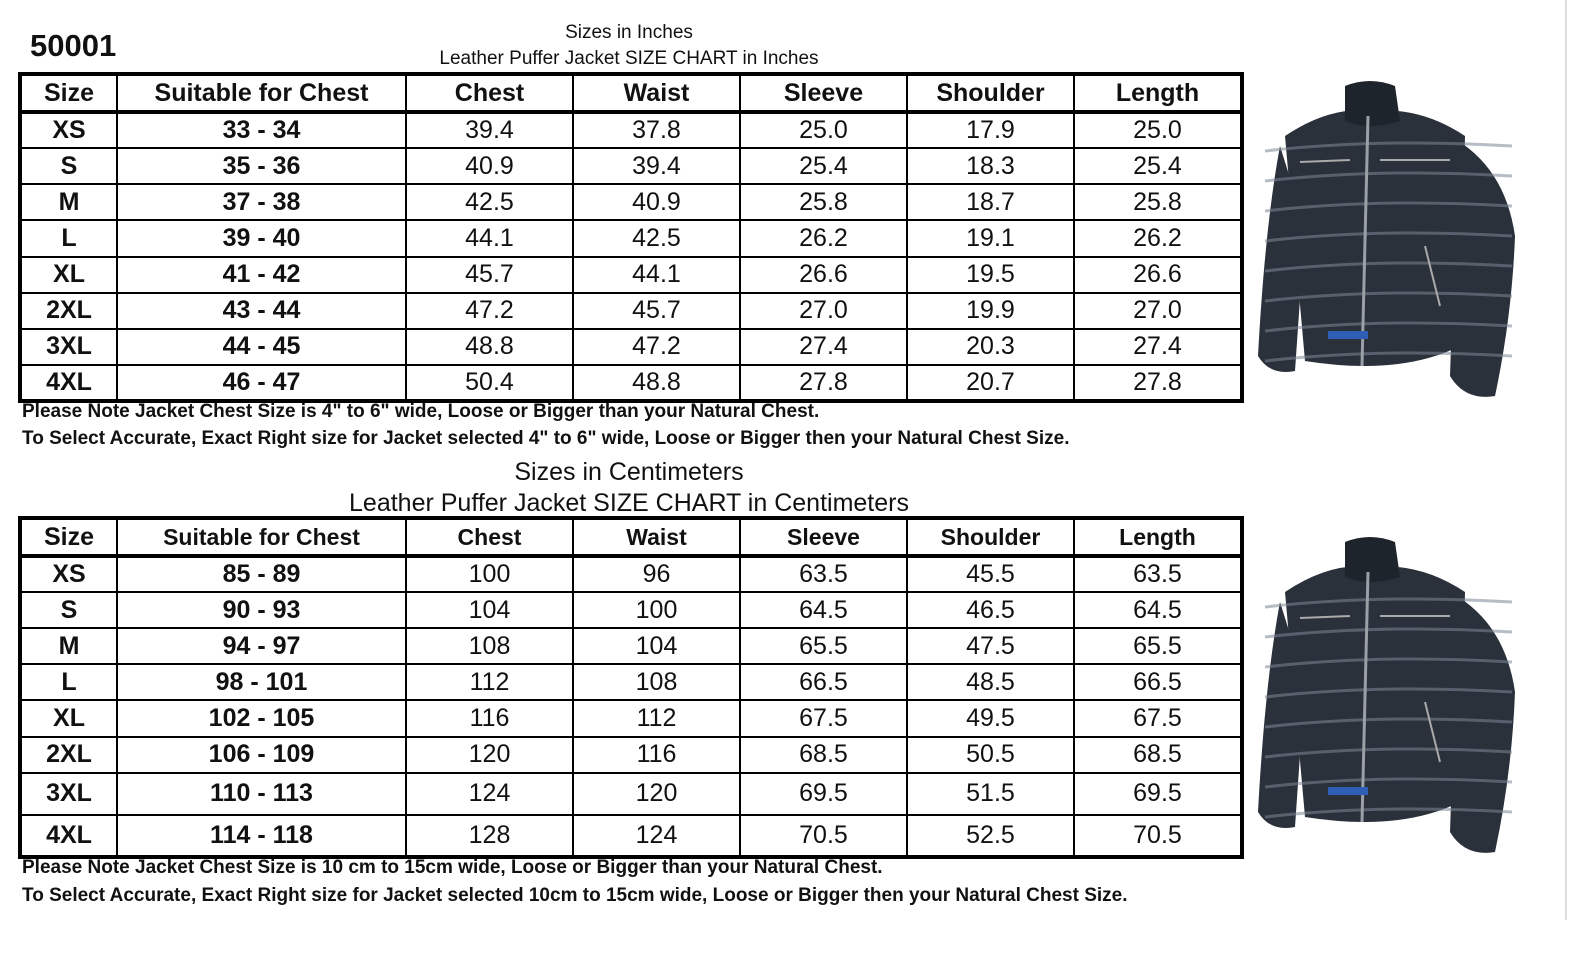 The image size is (1592, 972). Describe the element at coordinates (261, 93) in the screenshot. I see `column-header: Suitable for Chest` at that location.